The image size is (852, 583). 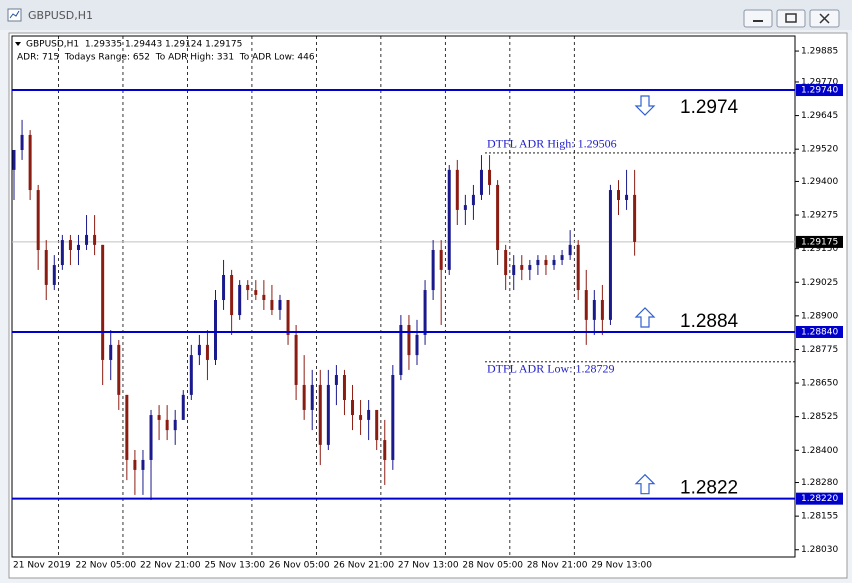 I want to click on x-tick-label: 26 Nov 05:00, so click(x=299, y=566).